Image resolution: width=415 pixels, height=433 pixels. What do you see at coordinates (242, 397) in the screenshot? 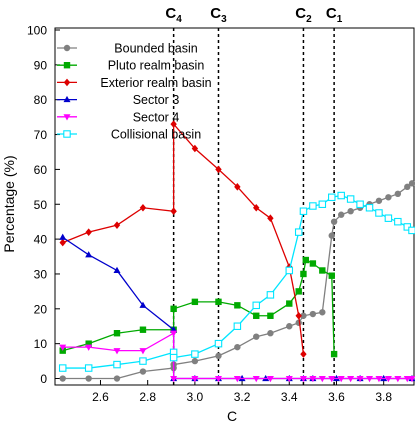
I see `x-tick-label: 3.2` at bounding box center [242, 397].